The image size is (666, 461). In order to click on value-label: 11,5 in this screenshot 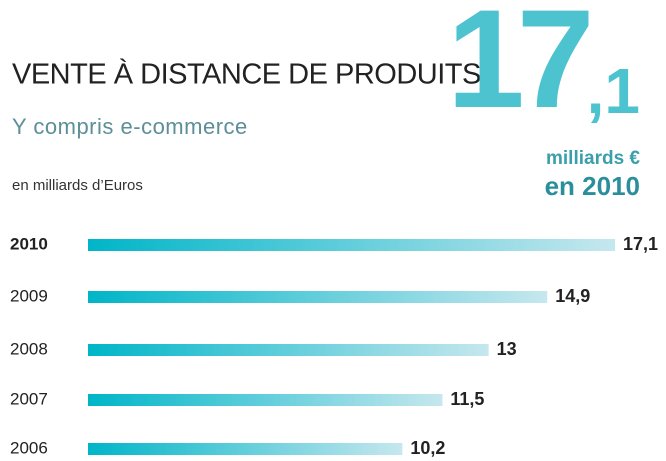, I will do `click(467, 399)`.